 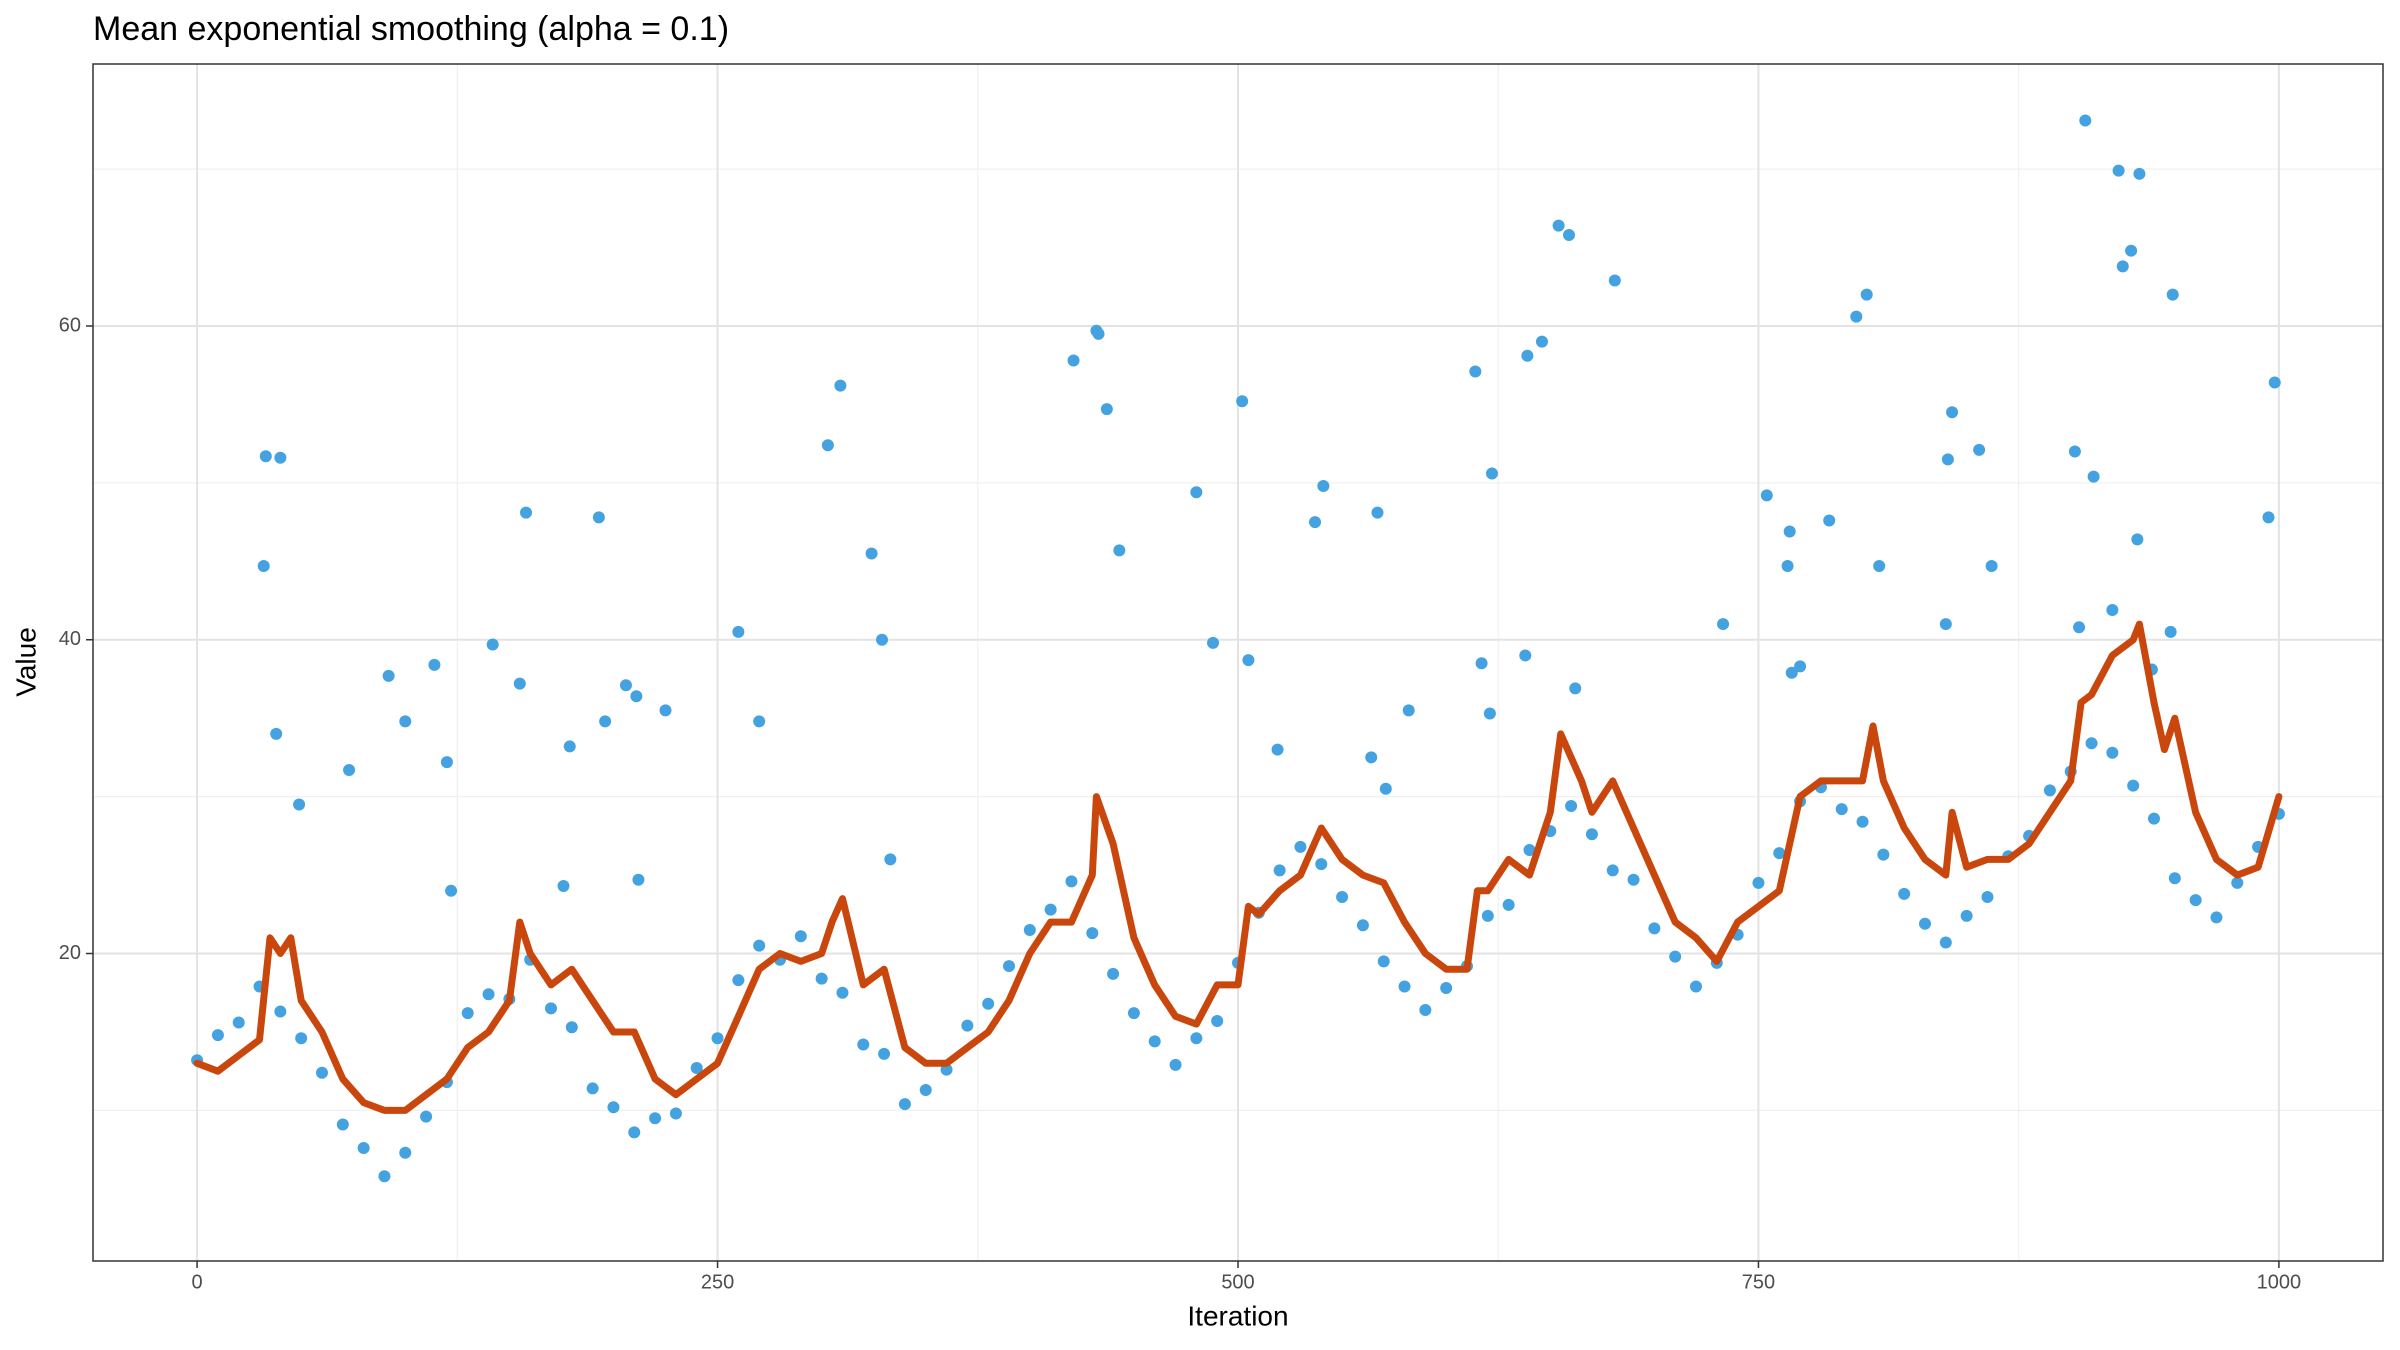 What do you see at coordinates (70, 953) in the screenshot?
I see `y-tick-label: 20` at bounding box center [70, 953].